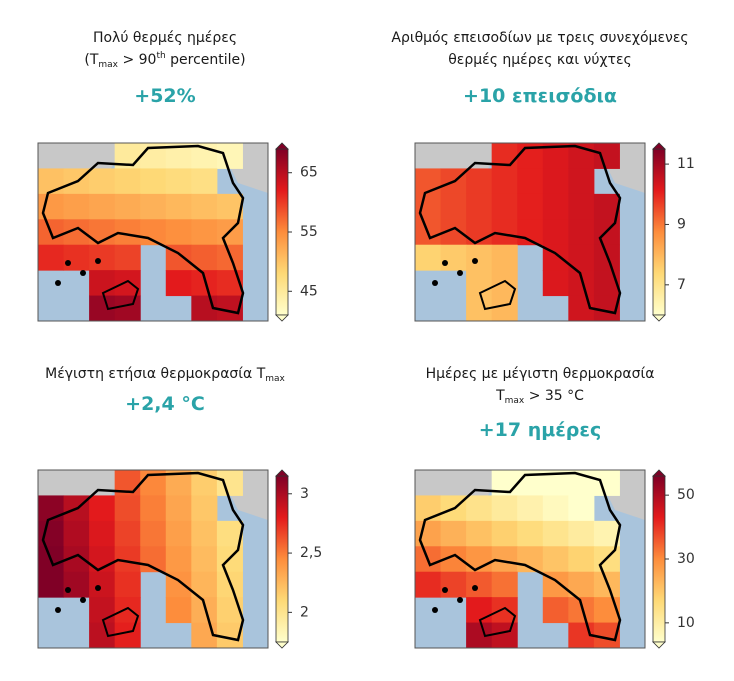 The image size is (734, 681). I want to click on change-highlight: +52%, so click(164, 96).